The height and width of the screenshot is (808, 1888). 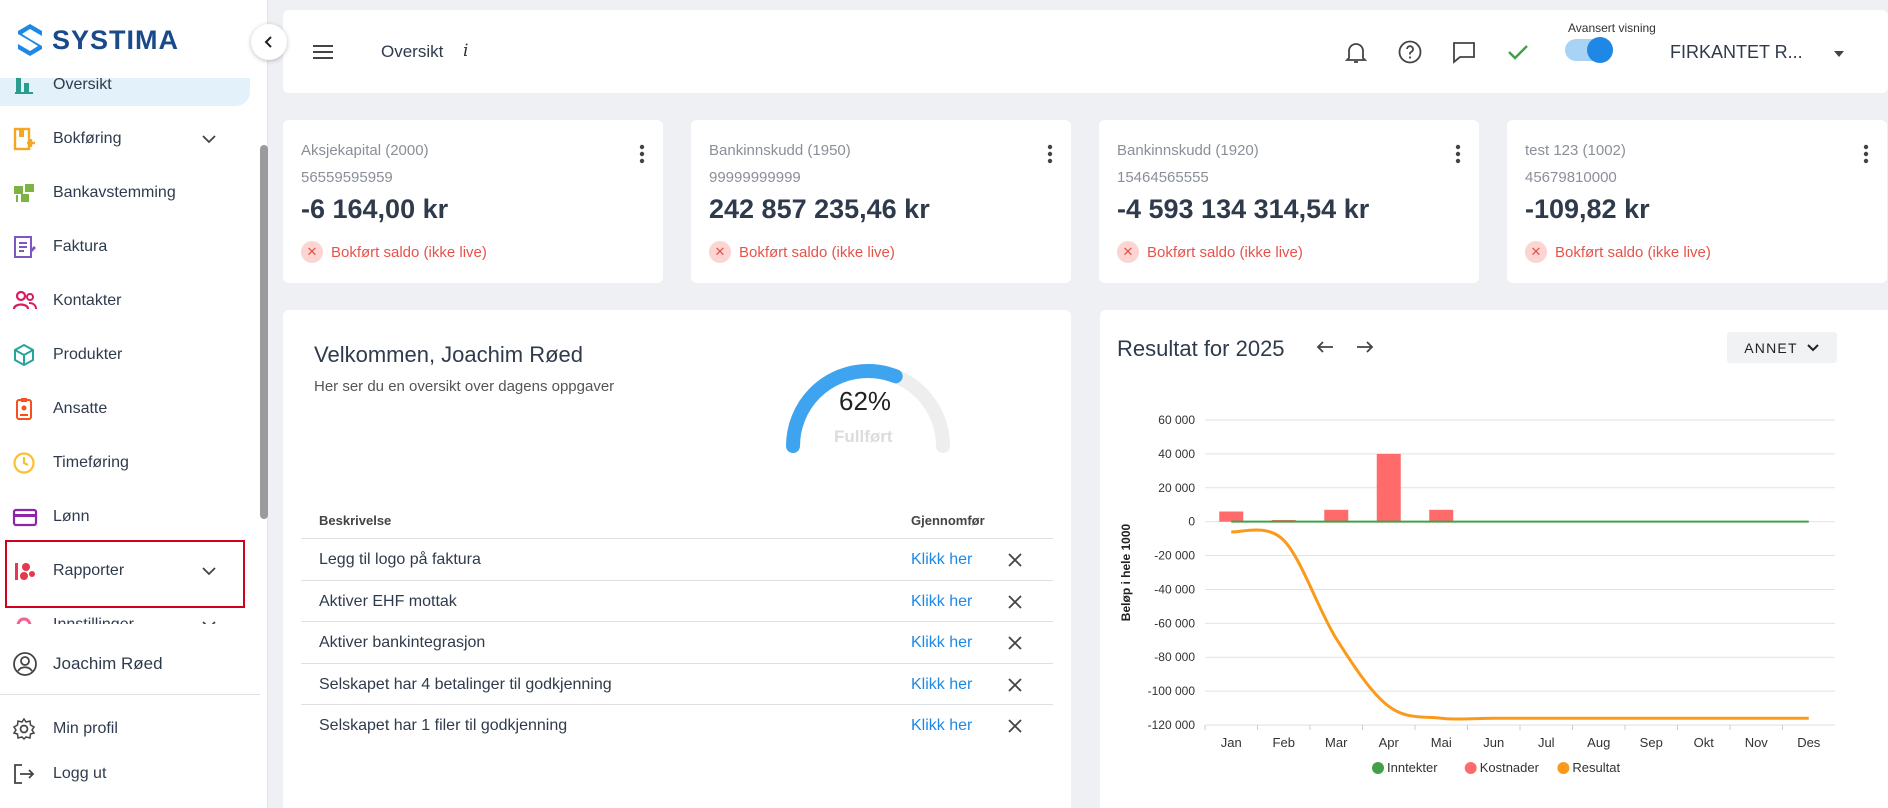 What do you see at coordinates (323, 52) in the screenshot?
I see `hamburger-menu-icon` at bounding box center [323, 52].